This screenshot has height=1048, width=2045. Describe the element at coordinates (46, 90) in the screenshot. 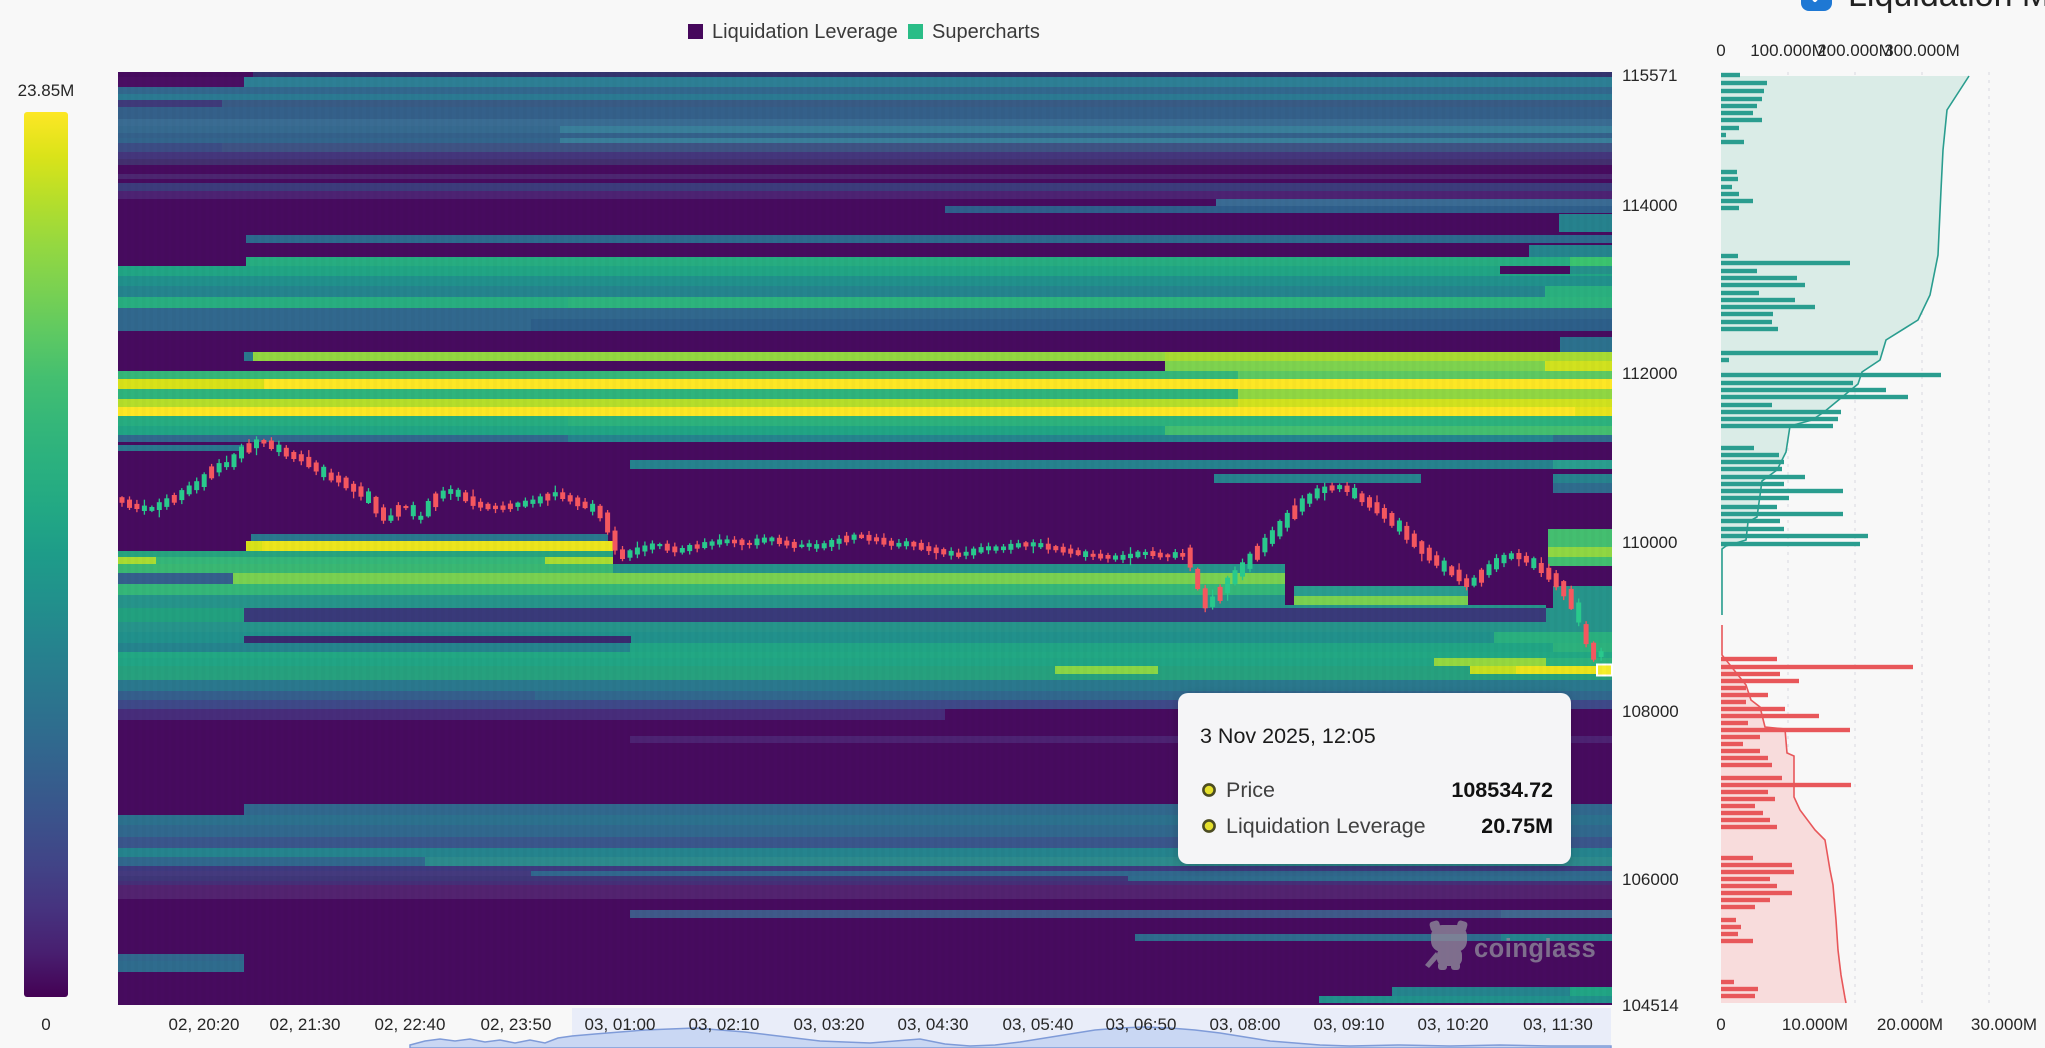

I see `svg-text: 23.85M` at that location.